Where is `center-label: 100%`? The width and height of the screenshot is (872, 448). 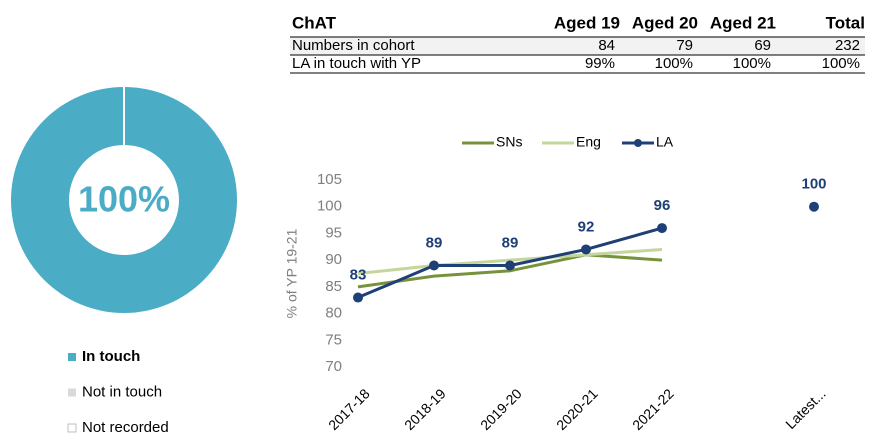 center-label: 100% is located at coordinates (124, 199).